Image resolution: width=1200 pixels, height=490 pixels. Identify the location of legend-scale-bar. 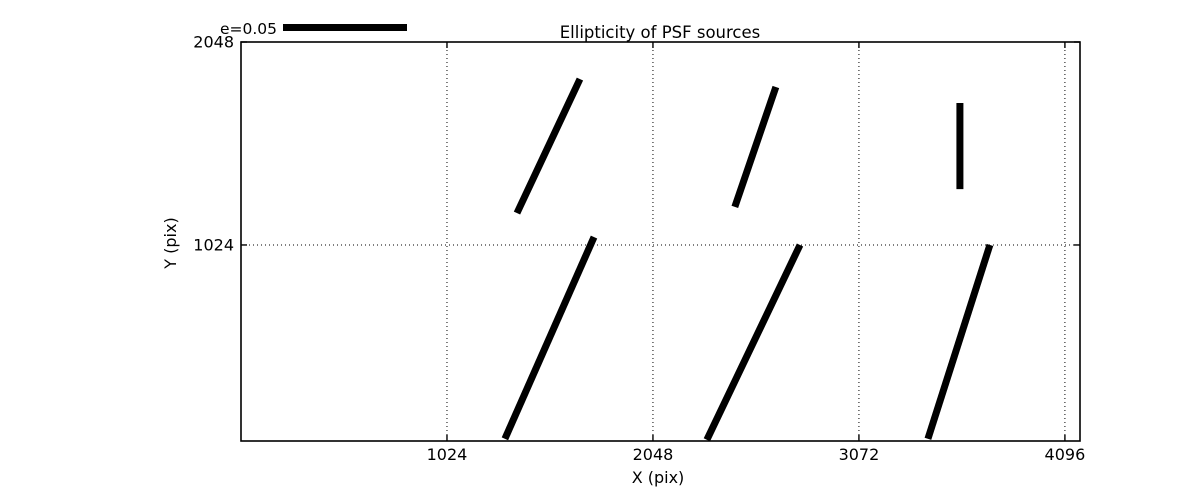
(345, 27).